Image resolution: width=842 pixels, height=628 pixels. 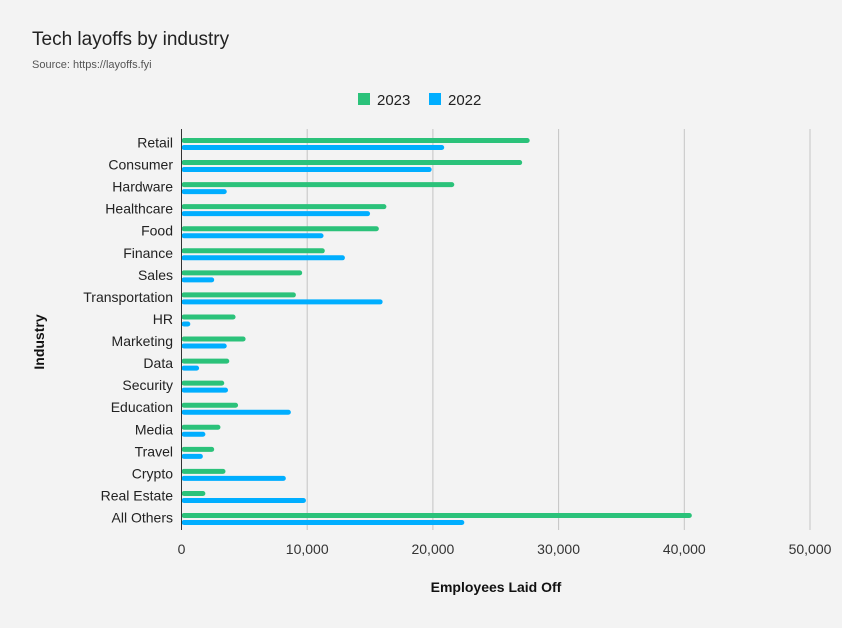 What do you see at coordinates (313, 147) in the screenshot?
I see `bar-2022-retail` at bounding box center [313, 147].